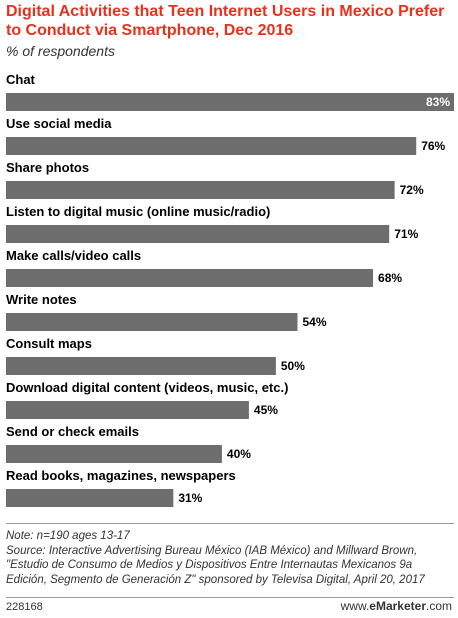 The image size is (458, 618). What do you see at coordinates (266, 410) in the screenshot?
I see `value-label: 45%` at bounding box center [266, 410].